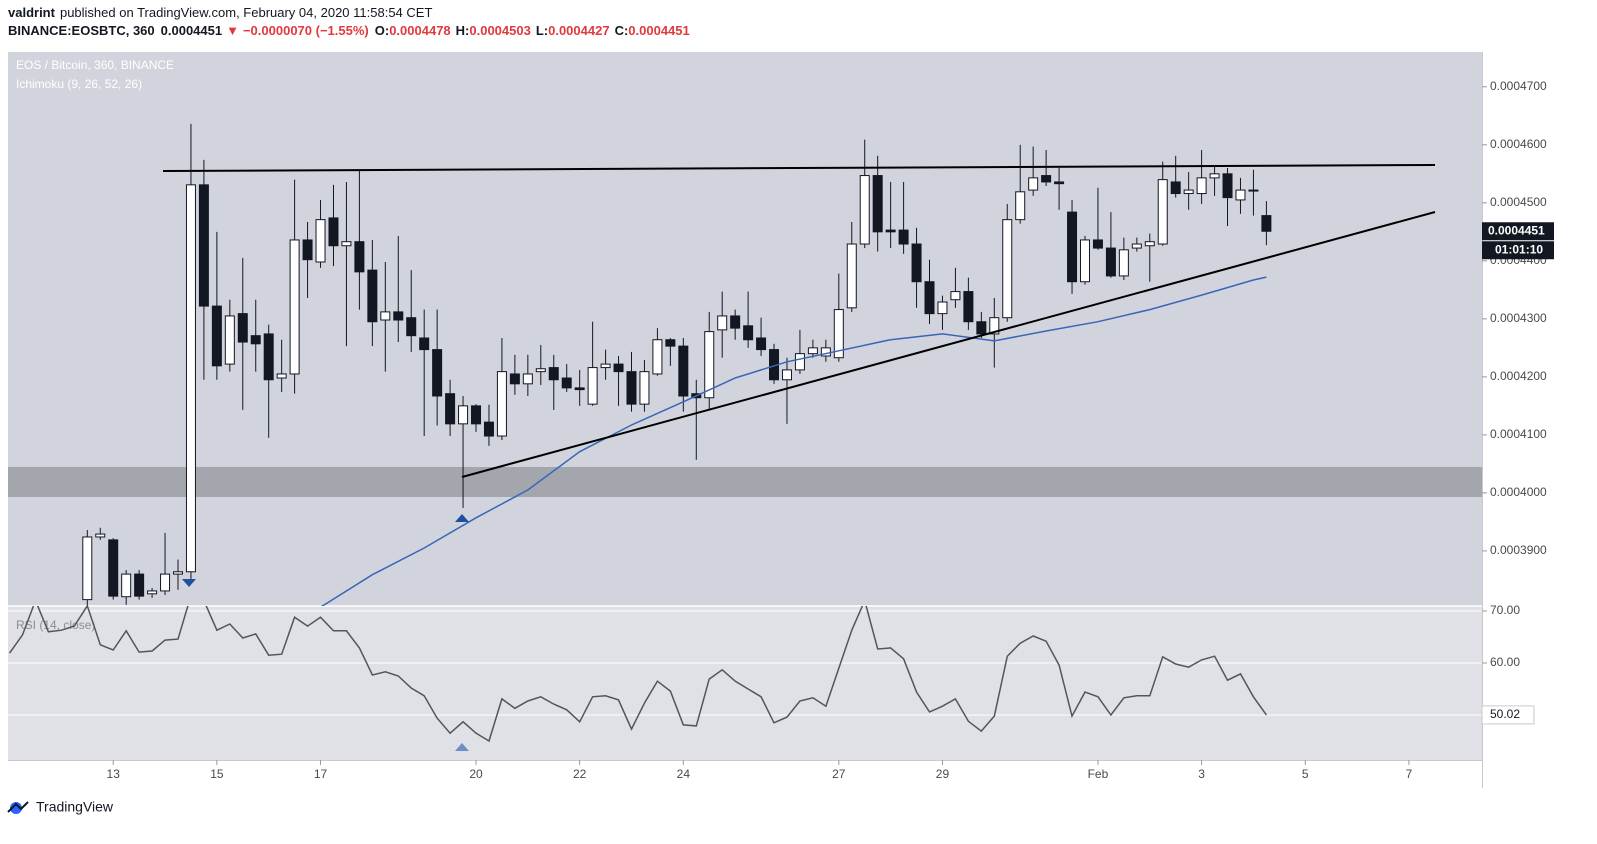 The width and height of the screenshot is (1597, 844). I want to click on c-value: 0.0004451, so click(658, 30).